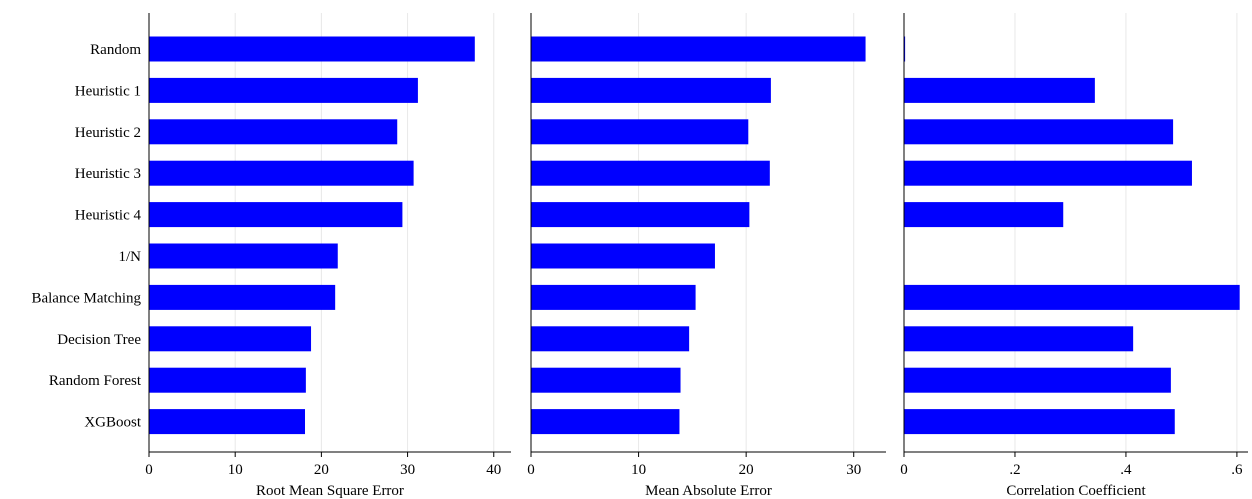 This screenshot has height=499, width=1252. I want to click on bar-1-balance-matching, so click(242, 297).